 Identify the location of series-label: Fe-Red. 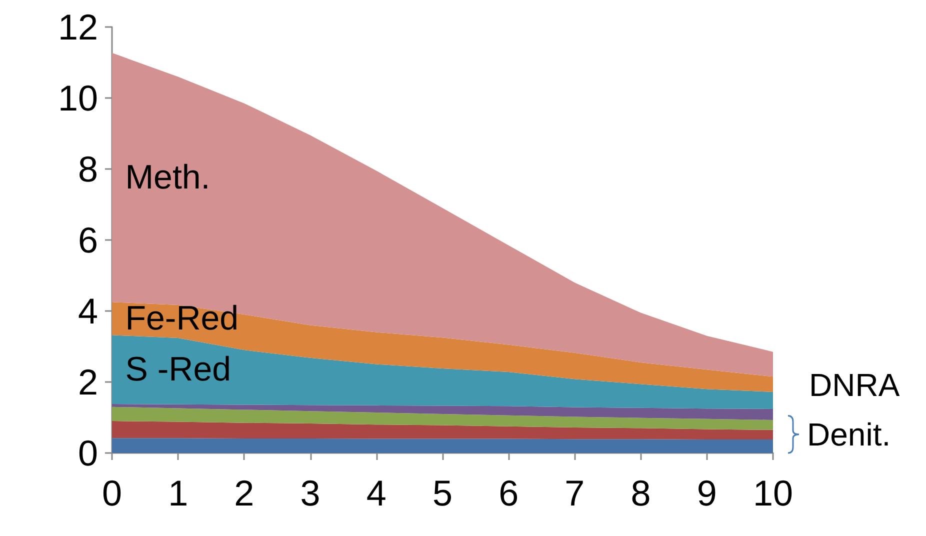
(182, 319).